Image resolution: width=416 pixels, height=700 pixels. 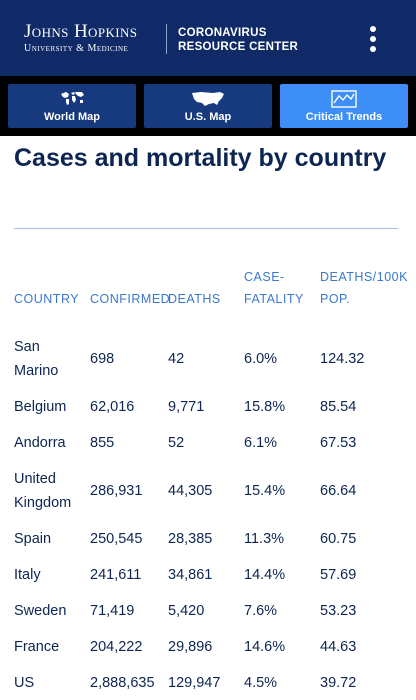 I want to click on us-map-icon, so click(x=208, y=98).